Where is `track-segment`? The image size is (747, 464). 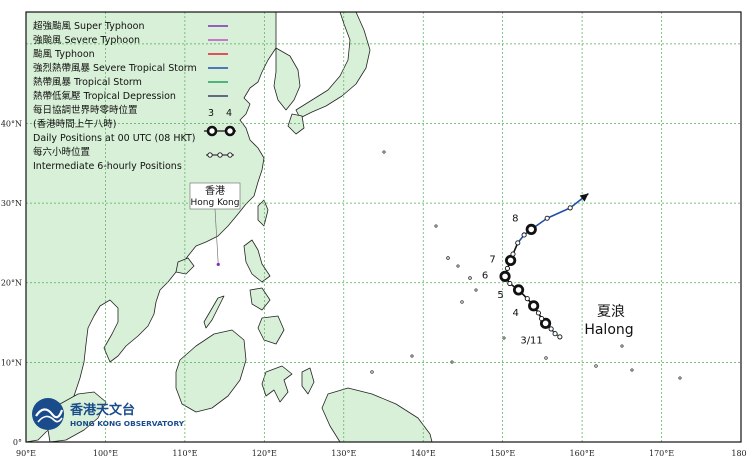
track-segment is located at coordinates (558, 213).